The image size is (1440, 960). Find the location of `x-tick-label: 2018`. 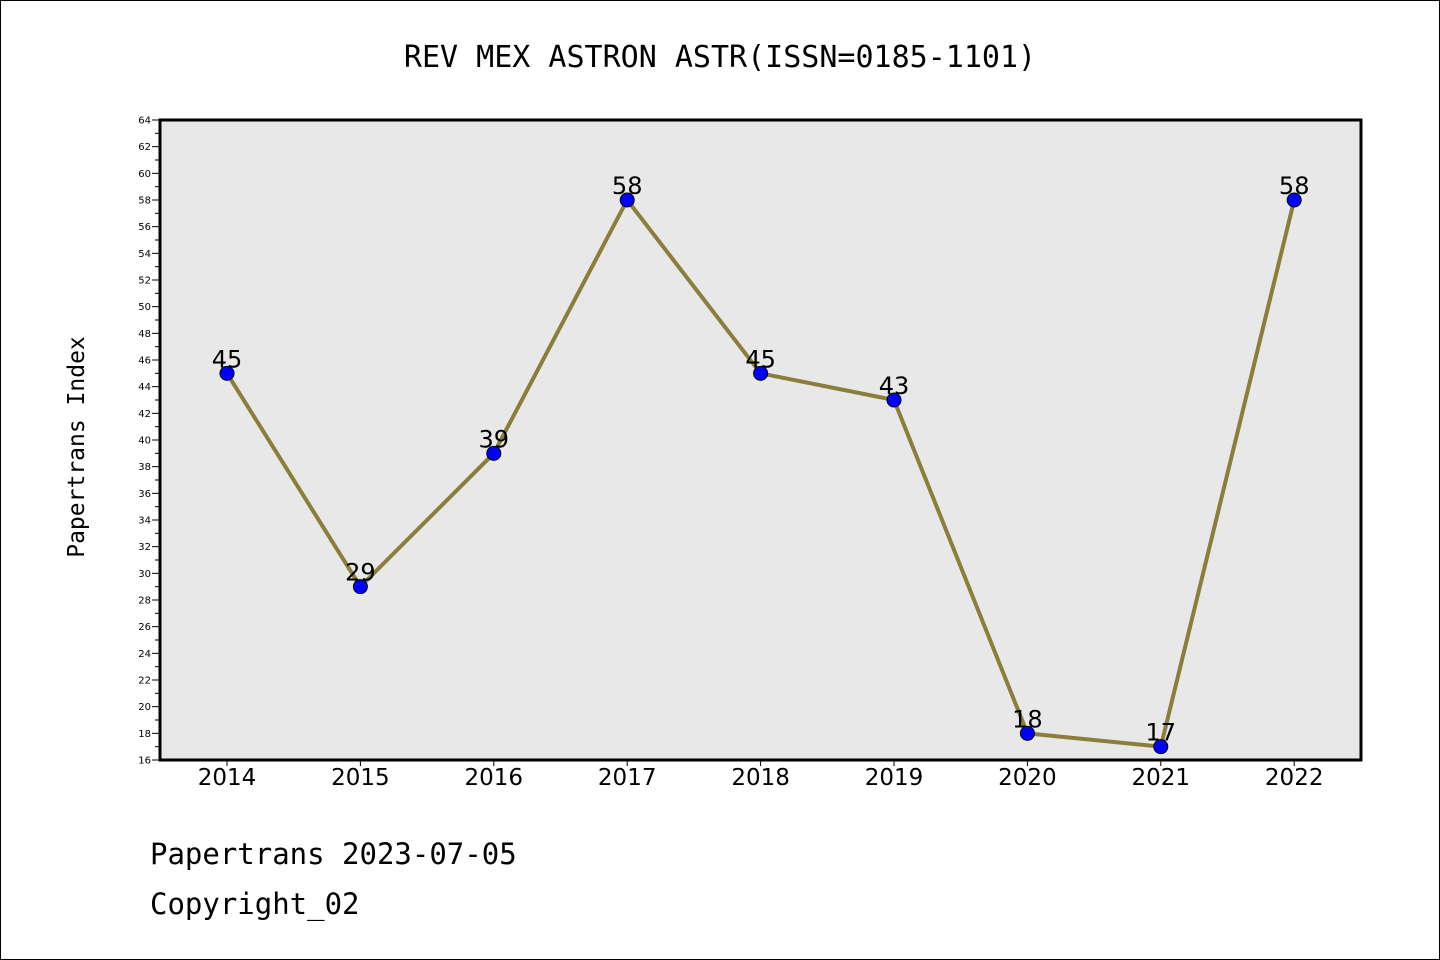

x-tick-label: 2018 is located at coordinates (760, 778).